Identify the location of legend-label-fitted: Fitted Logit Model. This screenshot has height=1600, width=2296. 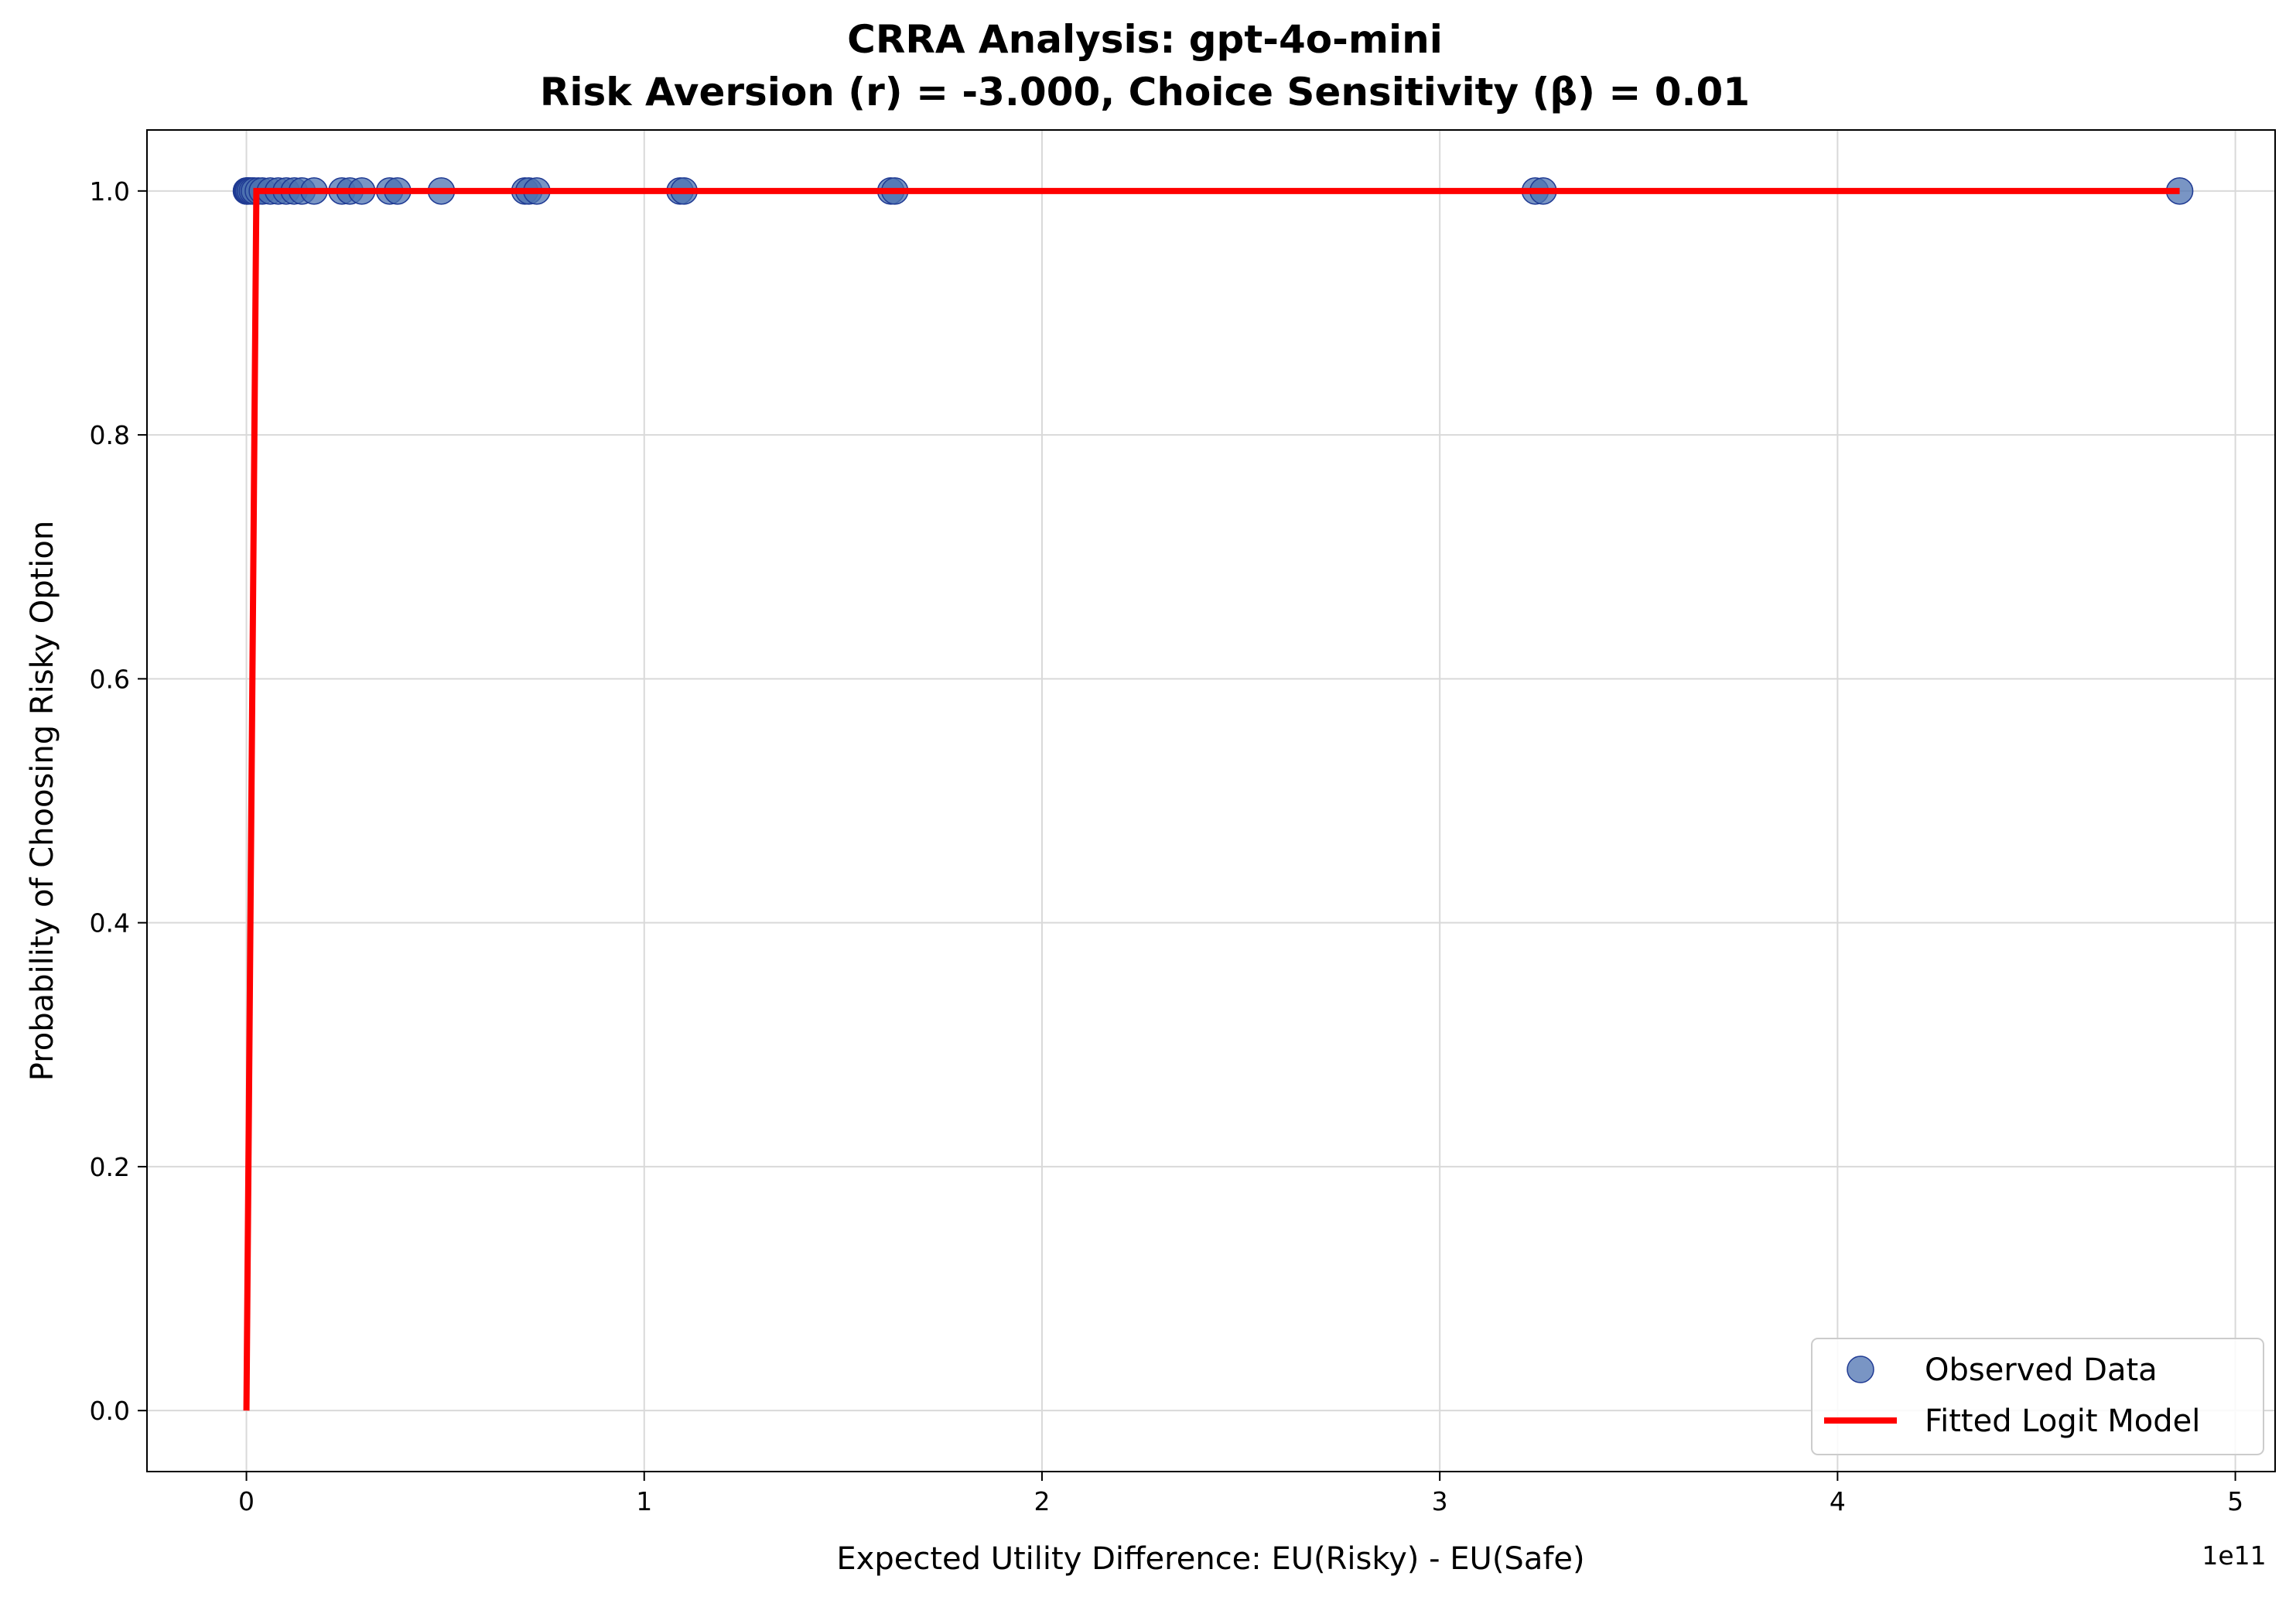
(2062, 1421).